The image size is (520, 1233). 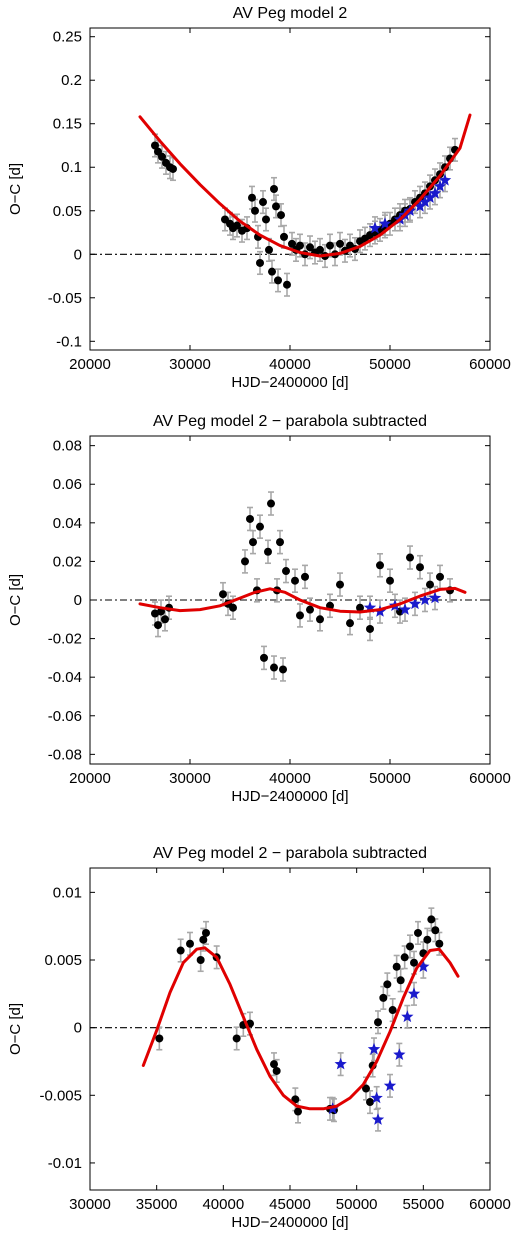 I want to click on x-tick-label: 30000, so click(x=190, y=364).